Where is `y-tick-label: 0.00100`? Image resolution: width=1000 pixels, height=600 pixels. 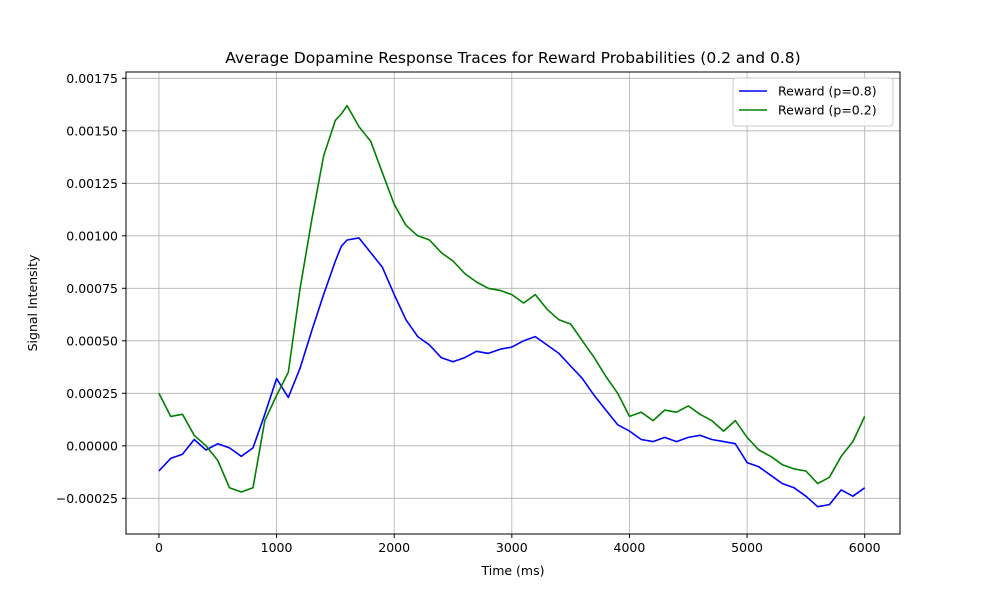
y-tick-label: 0.00100 is located at coordinates (92, 235).